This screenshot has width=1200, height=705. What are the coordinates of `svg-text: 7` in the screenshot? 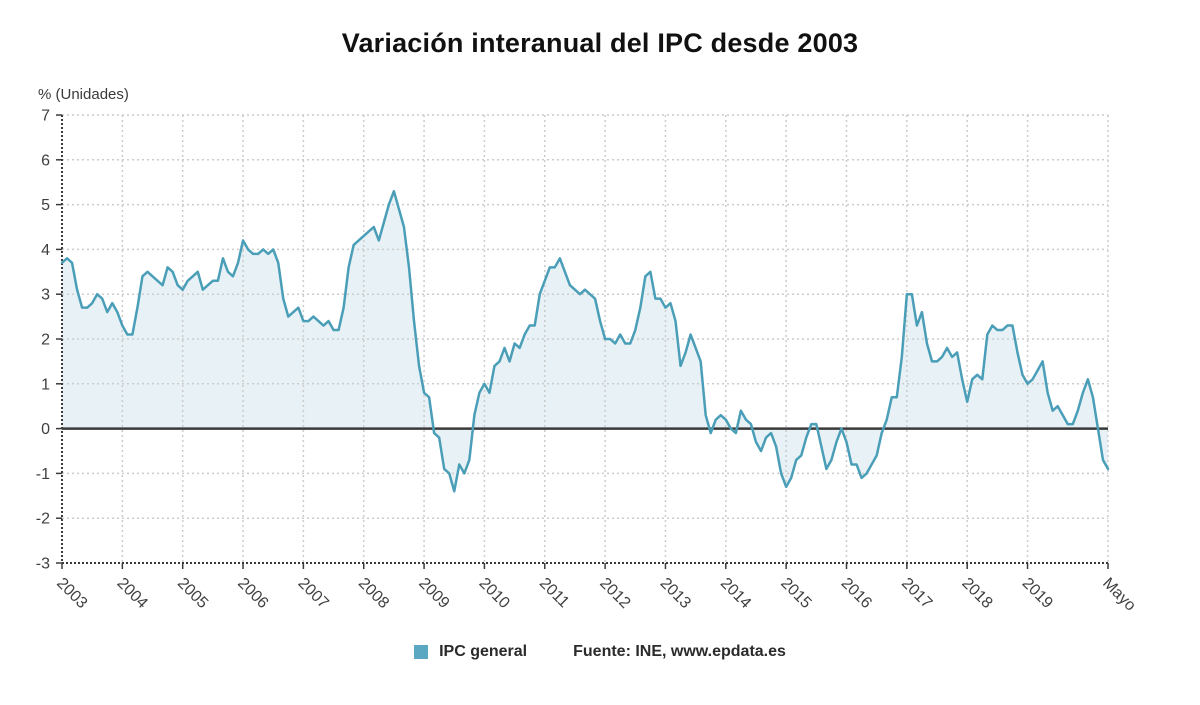 It's located at (45, 116).